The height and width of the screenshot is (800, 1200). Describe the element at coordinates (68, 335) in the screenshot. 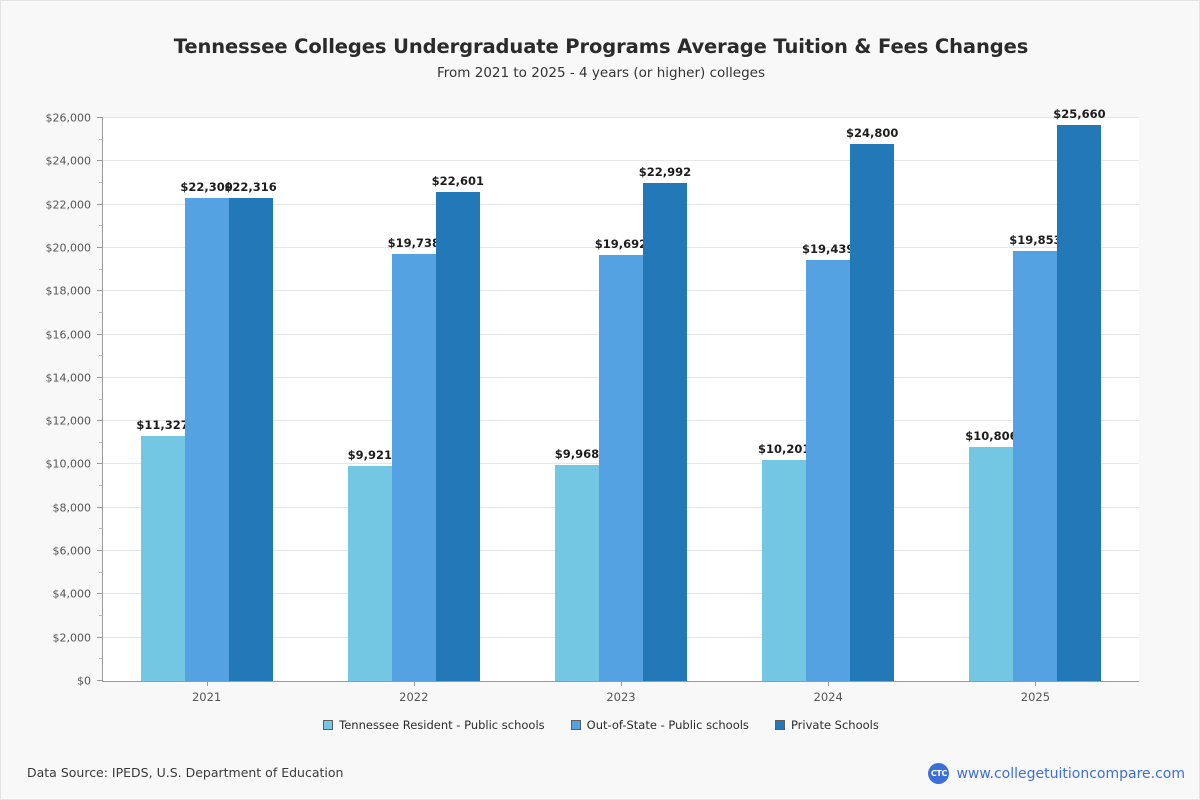

I see `y-axis-label: $16,000` at that location.